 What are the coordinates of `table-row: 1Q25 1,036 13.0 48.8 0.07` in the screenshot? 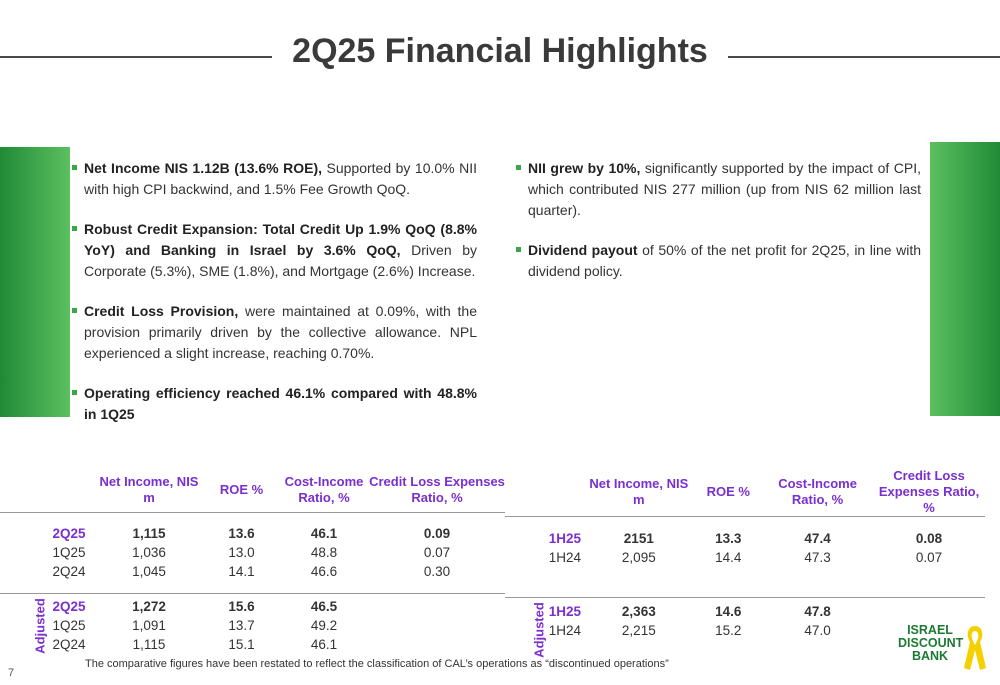 It's located at (251, 552).